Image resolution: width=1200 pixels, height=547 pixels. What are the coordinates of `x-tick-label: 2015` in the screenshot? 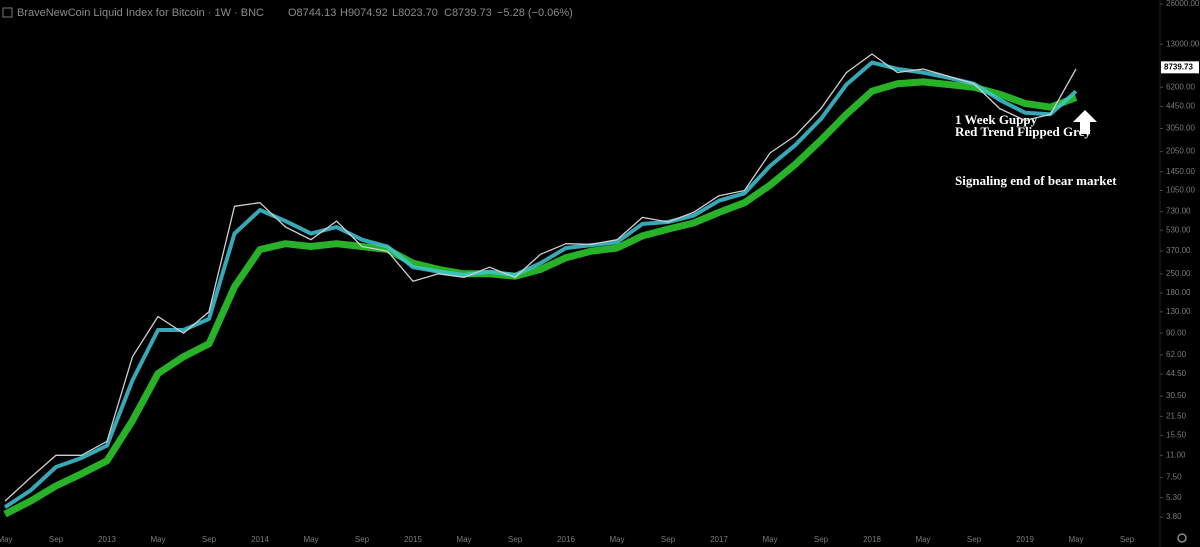 It's located at (413, 539).